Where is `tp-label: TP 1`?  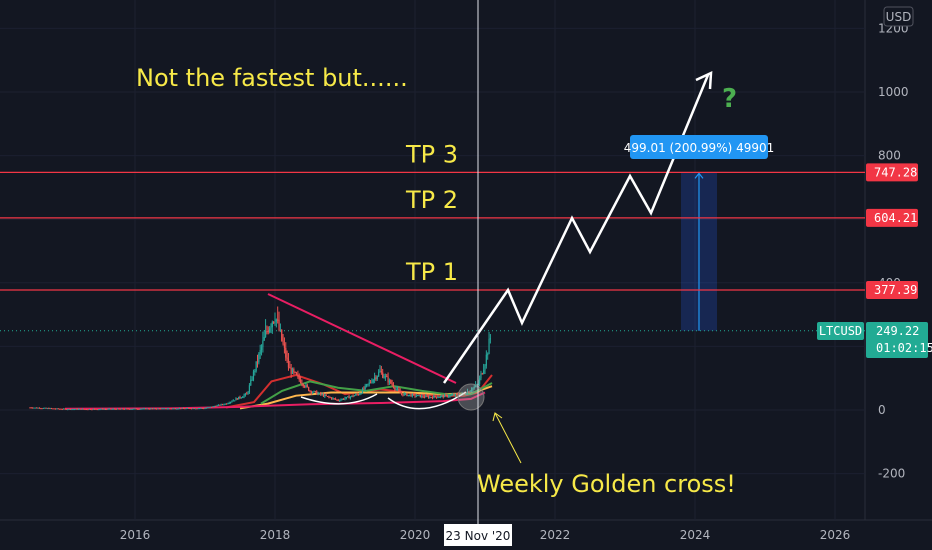
tp-label: TP 1 is located at coordinates (431, 272).